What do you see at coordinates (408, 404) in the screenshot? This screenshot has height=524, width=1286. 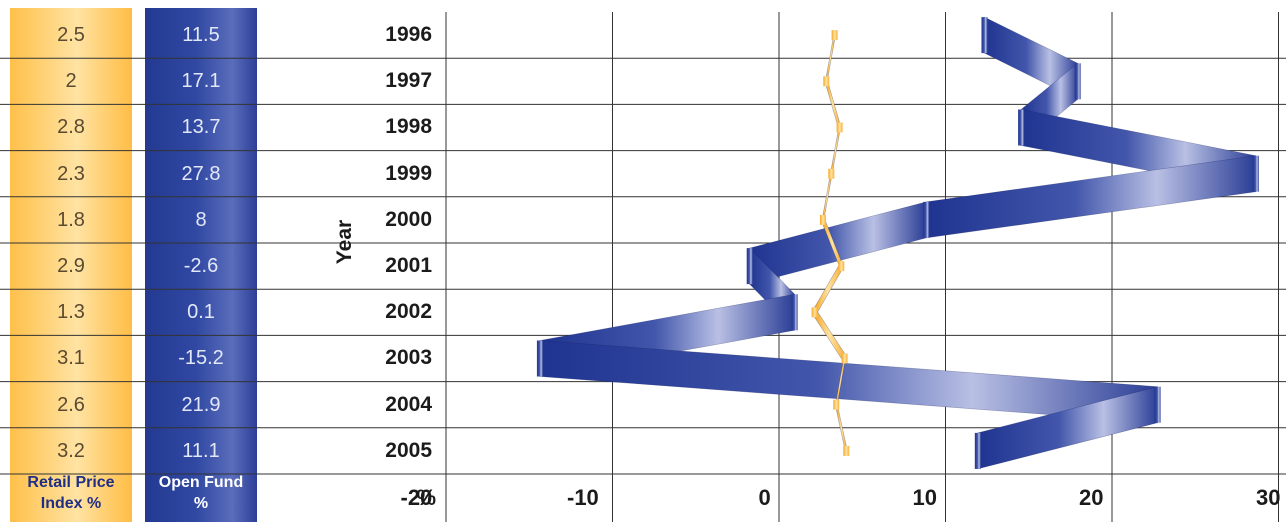 I see `year-label: 2004` at bounding box center [408, 404].